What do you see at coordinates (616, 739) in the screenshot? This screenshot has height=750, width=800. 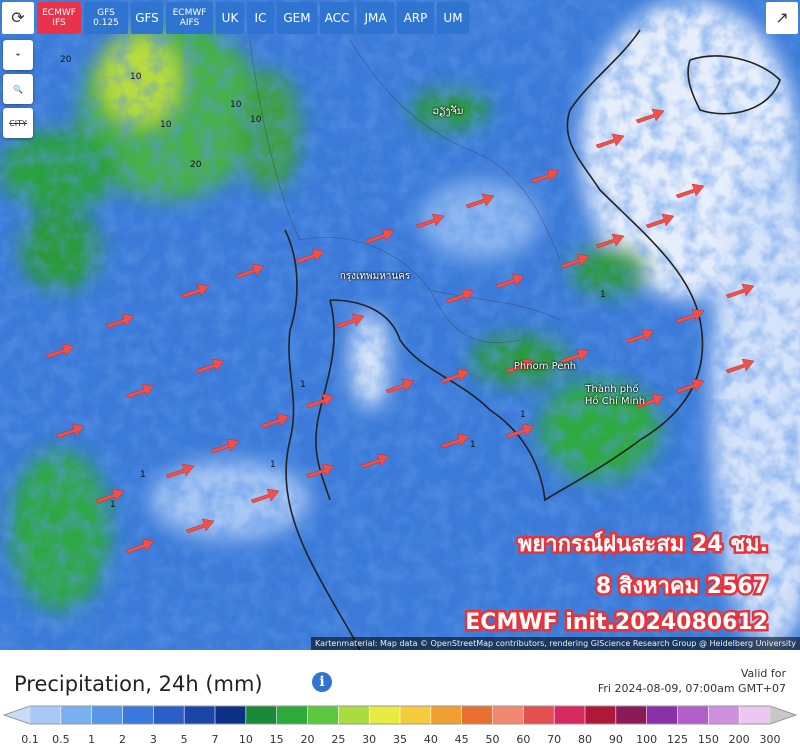 I see `scale-label: 90` at bounding box center [616, 739].